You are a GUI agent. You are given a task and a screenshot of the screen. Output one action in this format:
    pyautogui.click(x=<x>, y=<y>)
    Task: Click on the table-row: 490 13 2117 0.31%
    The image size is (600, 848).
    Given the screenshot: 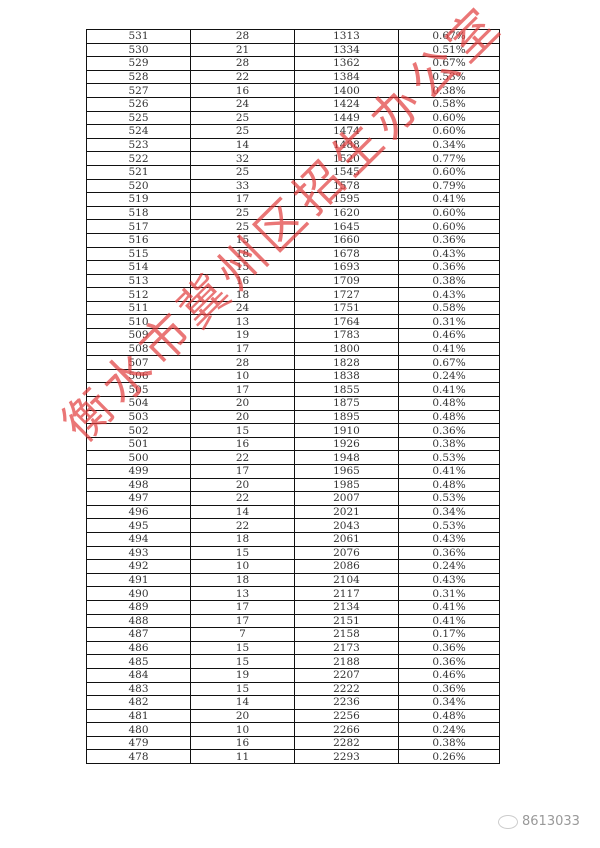 What is the action you would take?
    pyautogui.click(x=293, y=593)
    